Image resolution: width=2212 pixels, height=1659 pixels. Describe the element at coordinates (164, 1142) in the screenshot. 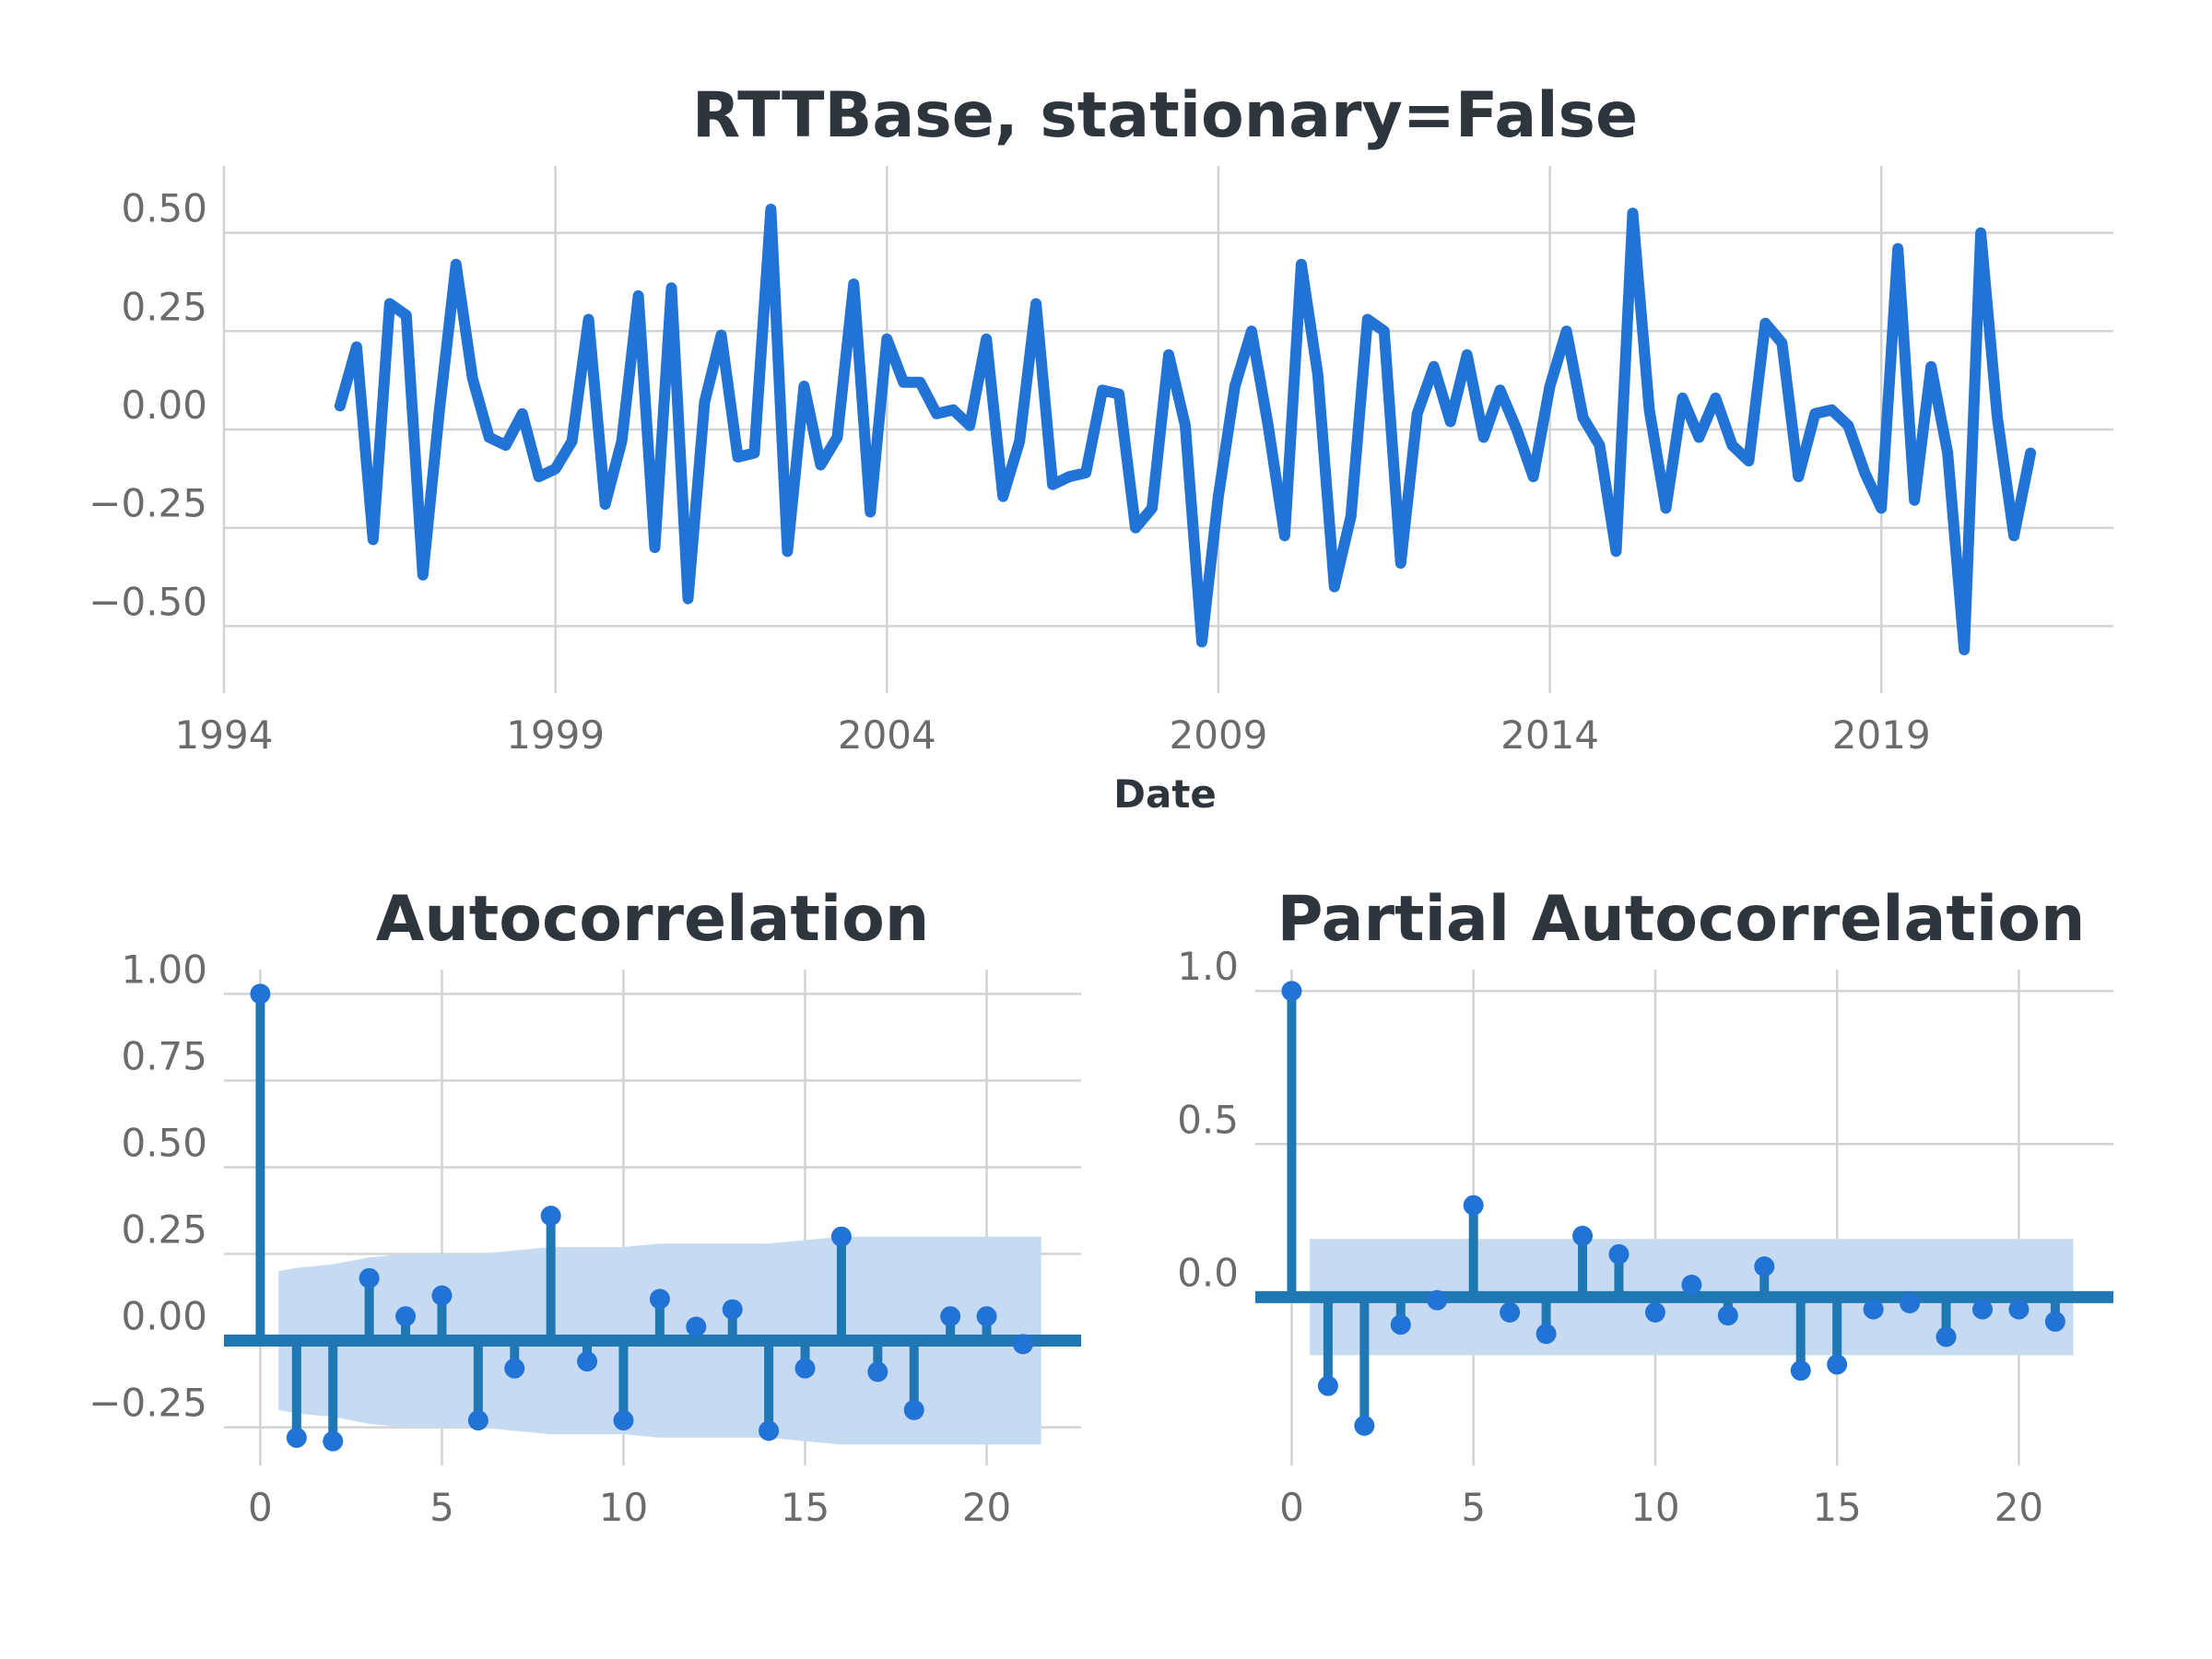

I see `acf-ytick-label: 0.50` at that location.